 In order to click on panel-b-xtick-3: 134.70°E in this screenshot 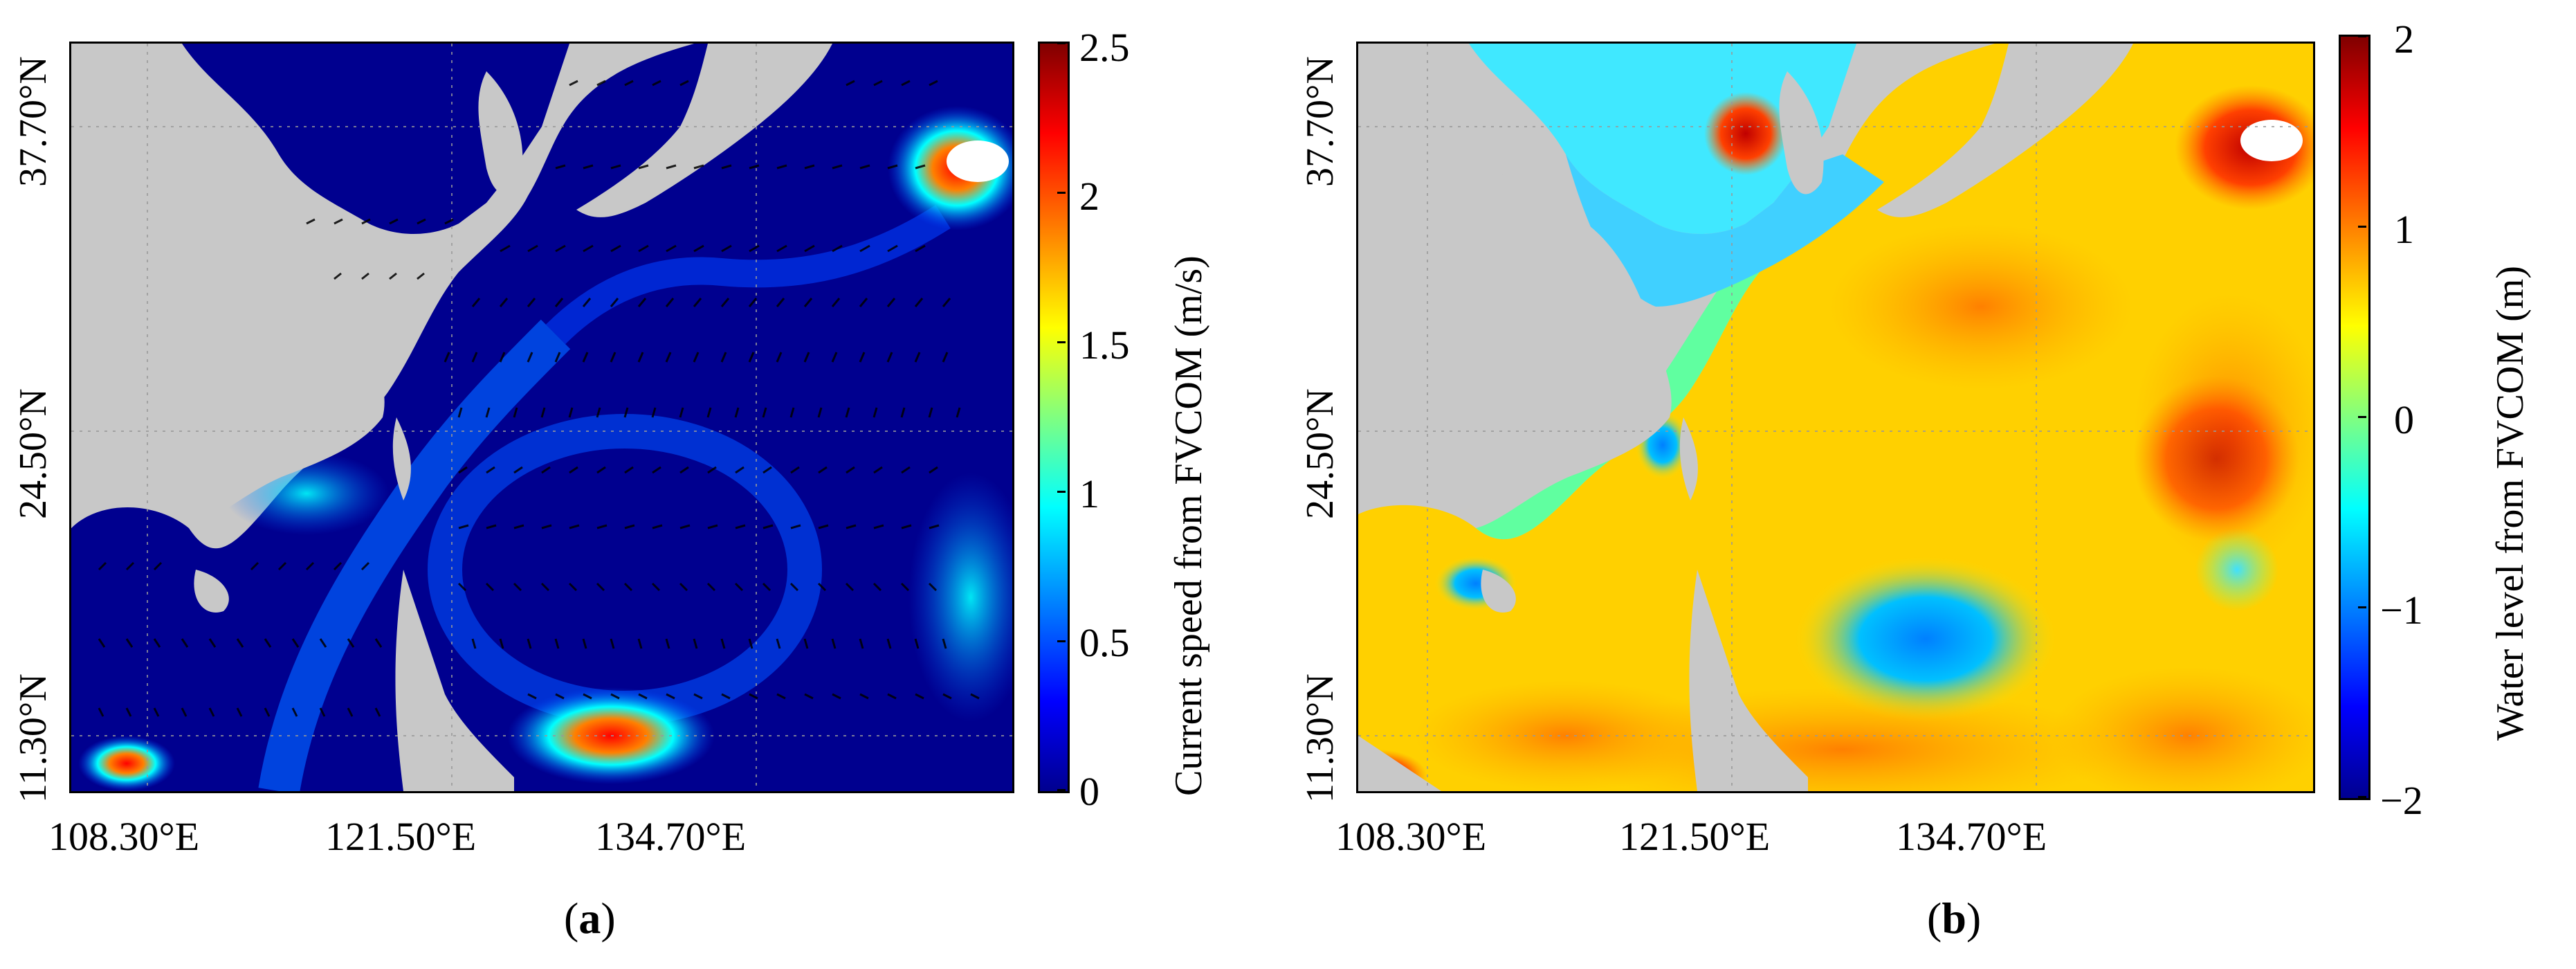, I will do `click(1972, 837)`.